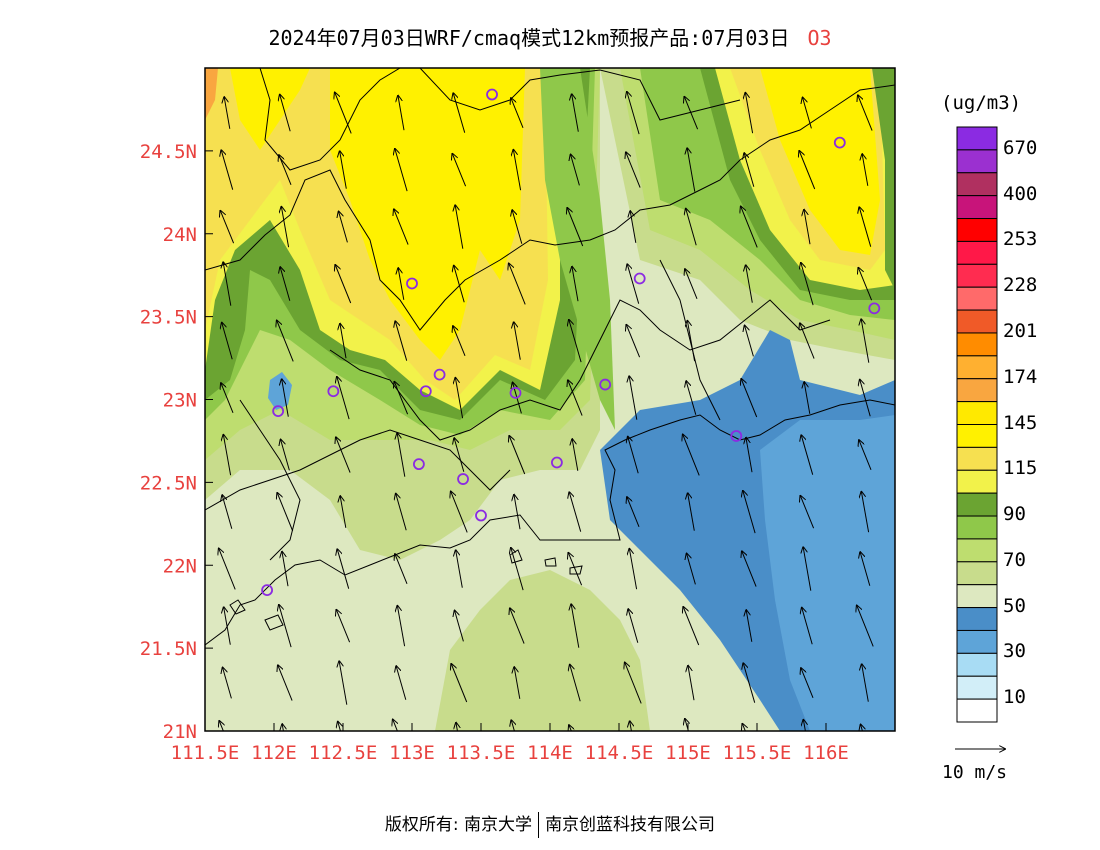 The height and width of the screenshot is (850, 1100). What do you see at coordinates (1014, 605) in the screenshot?
I see `legend-label: 50` at bounding box center [1014, 605].